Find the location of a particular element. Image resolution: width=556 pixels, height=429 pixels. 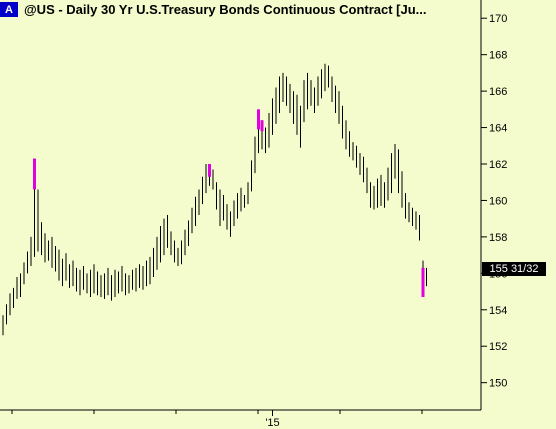

y-tick-label: 164 is located at coordinates (498, 129).